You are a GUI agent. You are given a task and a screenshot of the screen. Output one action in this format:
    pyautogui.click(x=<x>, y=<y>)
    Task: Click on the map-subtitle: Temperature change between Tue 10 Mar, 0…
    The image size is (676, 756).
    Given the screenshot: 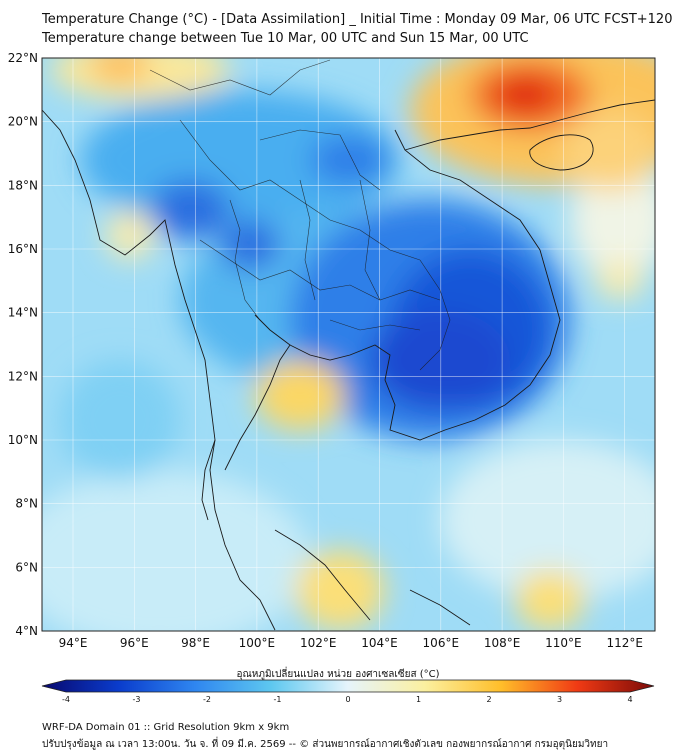 What is the action you would take?
    pyautogui.click(x=285, y=38)
    